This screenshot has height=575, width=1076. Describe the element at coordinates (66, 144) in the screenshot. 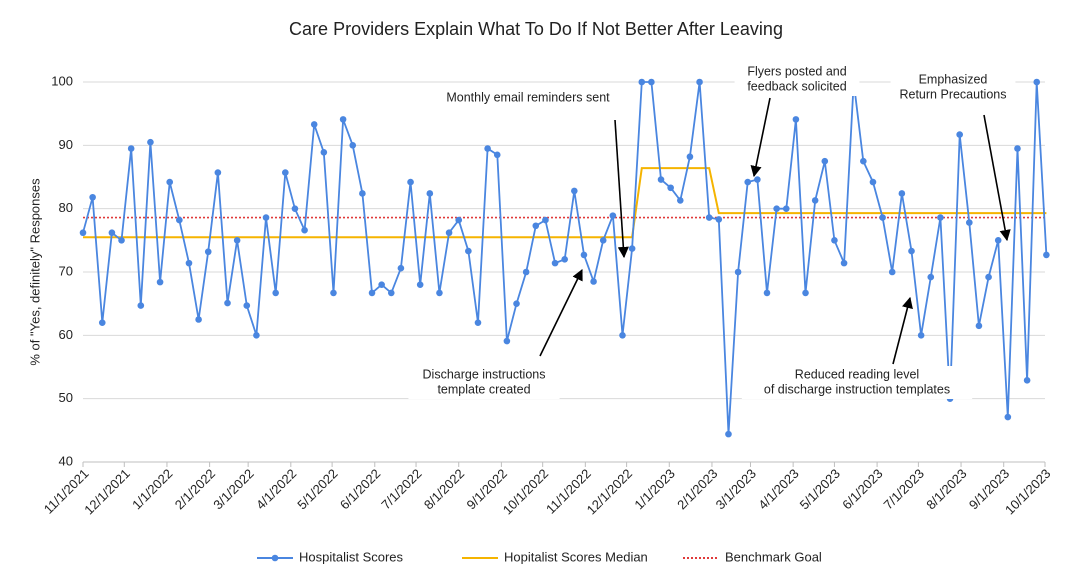

I see `y-tick-label: 90` at that location.